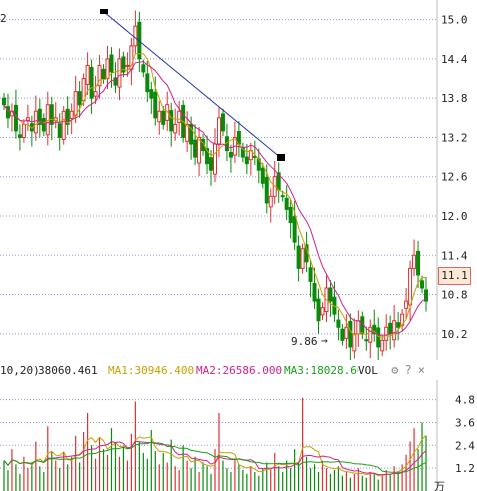 This screenshot has width=477, height=491. Describe the element at coordinates (454, 442) in the screenshot. I see `volume-axis: 4.8 3.6 2.4 1.2 万` at that location.